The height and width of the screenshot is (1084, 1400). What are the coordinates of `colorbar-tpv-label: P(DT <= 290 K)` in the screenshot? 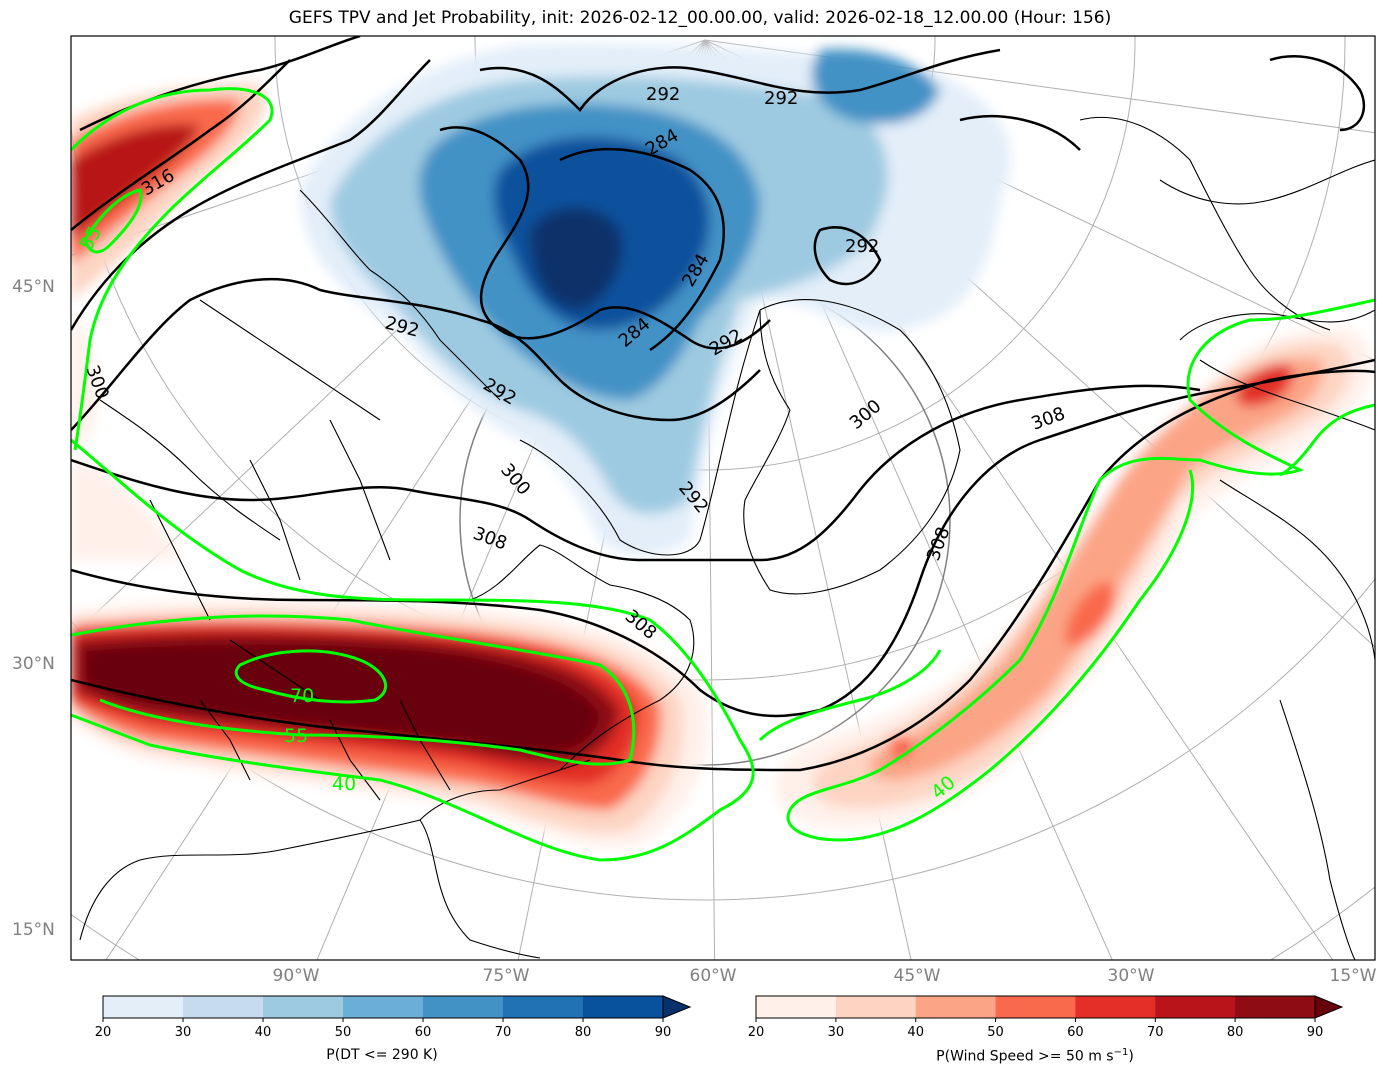 It's located at (382, 1055).